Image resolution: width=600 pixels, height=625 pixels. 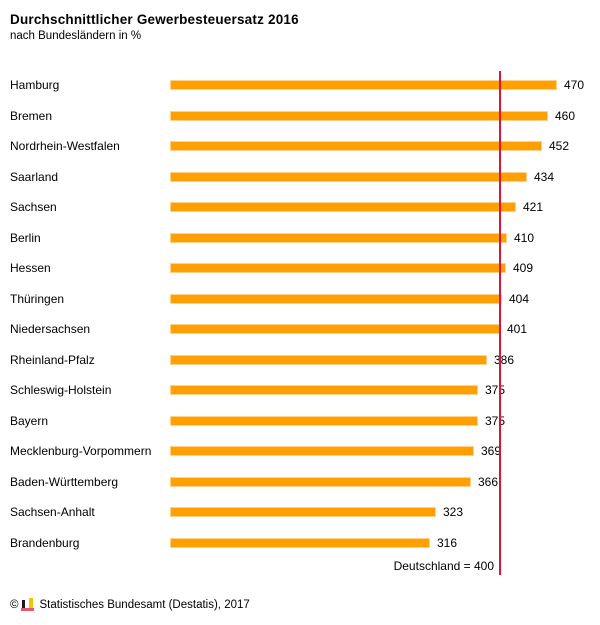 What do you see at coordinates (33, 207) in the screenshot?
I see `category-label: Sachsen` at bounding box center [33, 207].